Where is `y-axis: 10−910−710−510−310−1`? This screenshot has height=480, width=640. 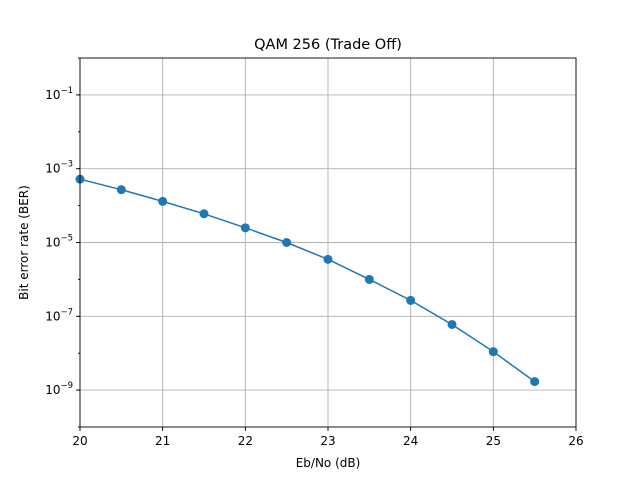
y-axis: 10−910−710−510−310−1 is located at coordinates (62, 242).